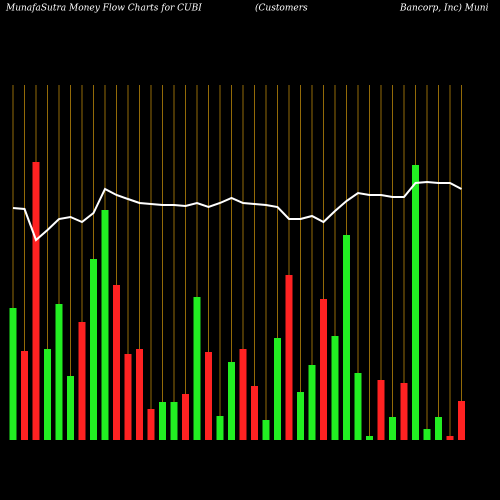  Describe the element at coordinates (444, 8) in the screenshot. I see `chart-subtitle: Bancorp, Inc) Muni` at that location.